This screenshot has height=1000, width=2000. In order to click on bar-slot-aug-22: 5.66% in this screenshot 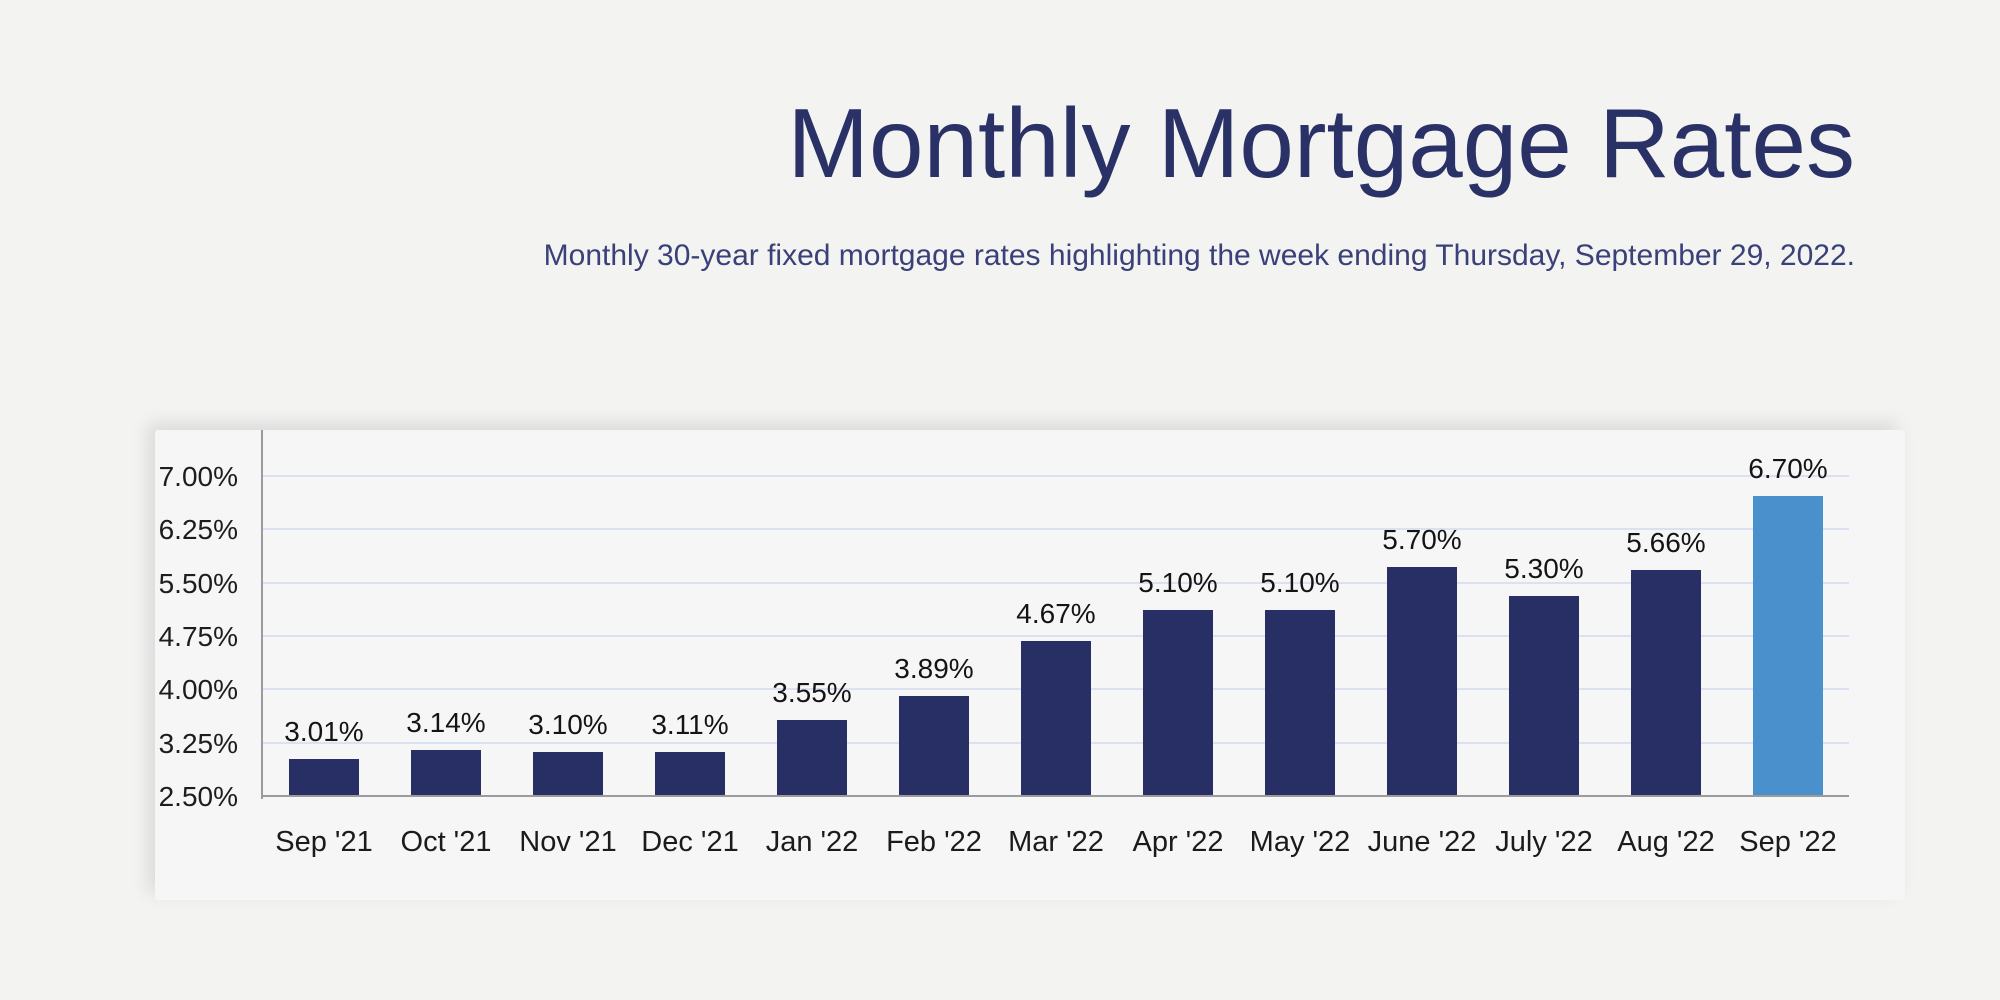, I will do `click(1666, 613)`.